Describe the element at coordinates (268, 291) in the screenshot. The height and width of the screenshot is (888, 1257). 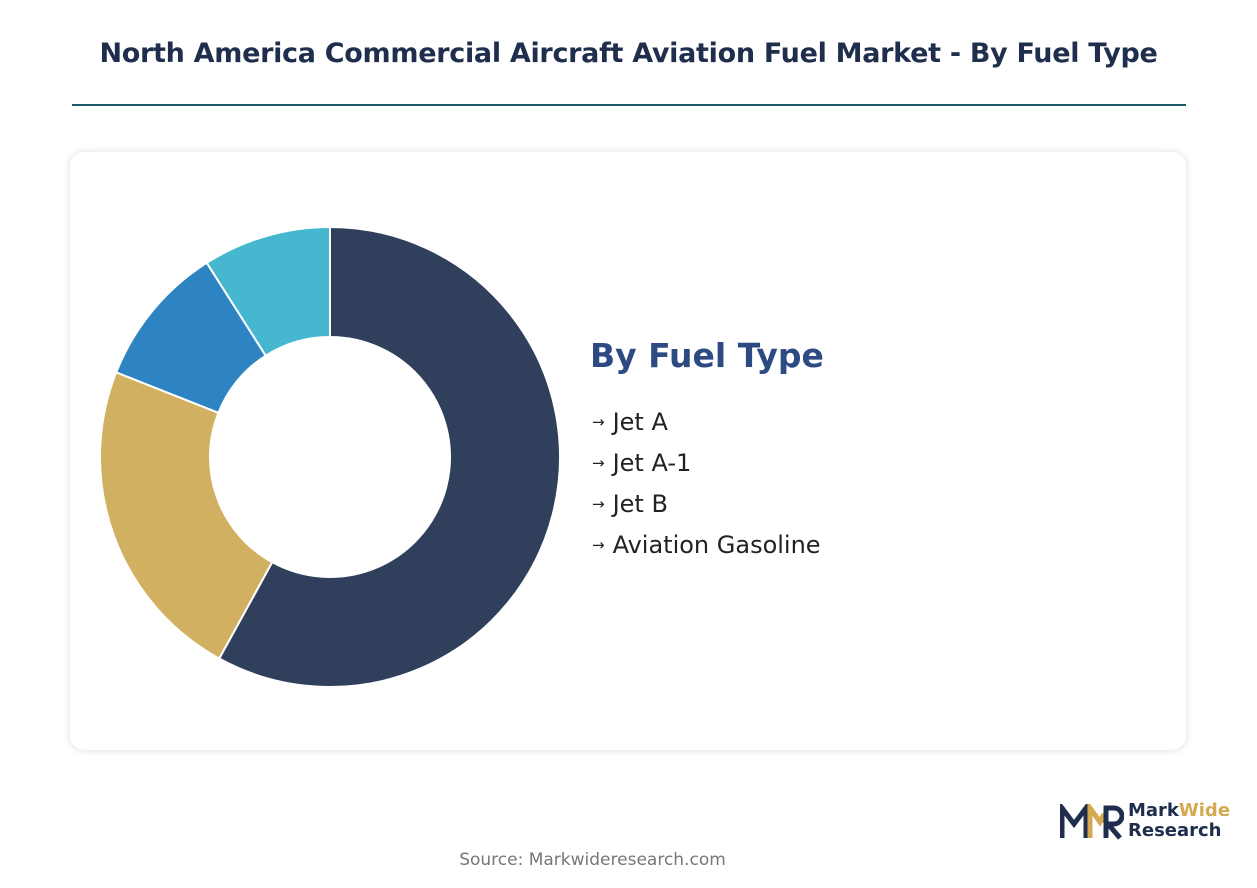
I see `donut-slice-aviation-gasoline` at that location.